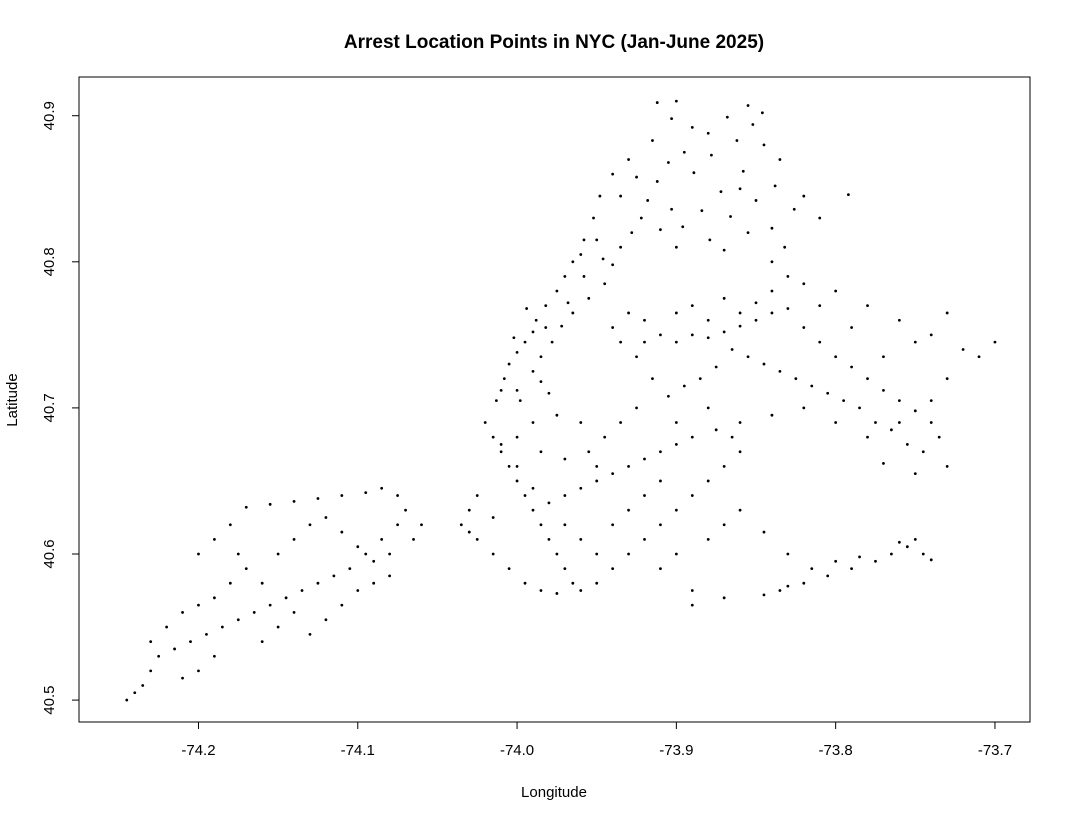  What do you see at coordinates (49, 261) in the screenshot?
I see `y-tick-label: 40.8` at bounding box center [49, 261].